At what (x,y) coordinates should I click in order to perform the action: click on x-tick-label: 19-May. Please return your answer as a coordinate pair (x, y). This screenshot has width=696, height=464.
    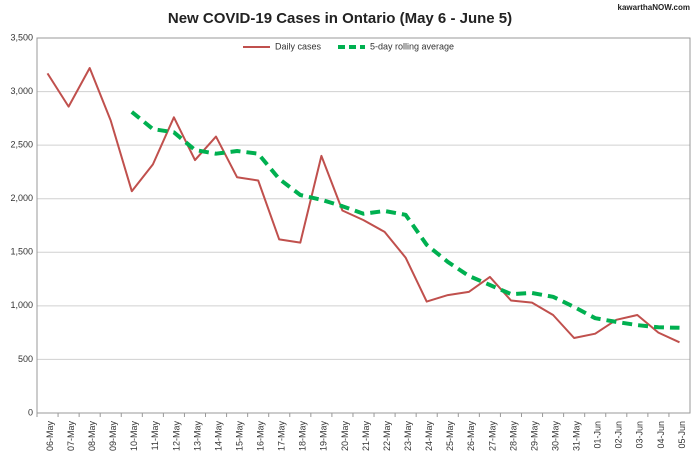
    Looking at the image, I should click on (324, 436).